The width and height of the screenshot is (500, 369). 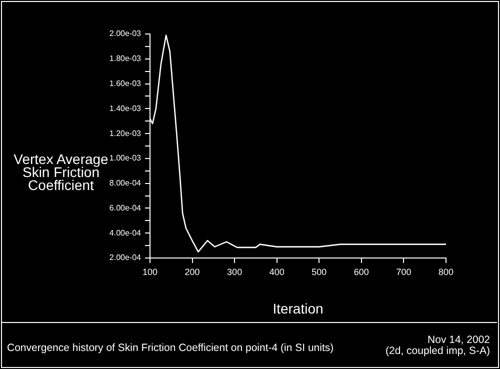 I want to click on x-tick-label: 800, so click(x=446, y=271).